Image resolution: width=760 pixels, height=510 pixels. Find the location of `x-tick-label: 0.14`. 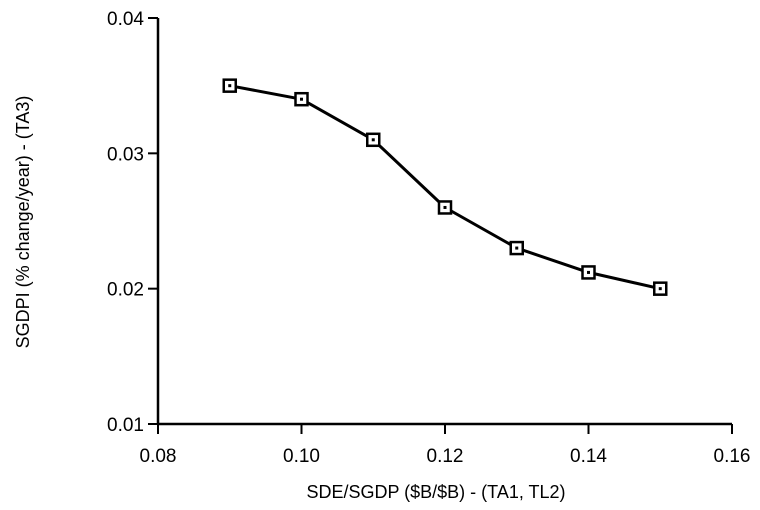

x-tick-label: 0.14 is located at coordinates (588, 456).